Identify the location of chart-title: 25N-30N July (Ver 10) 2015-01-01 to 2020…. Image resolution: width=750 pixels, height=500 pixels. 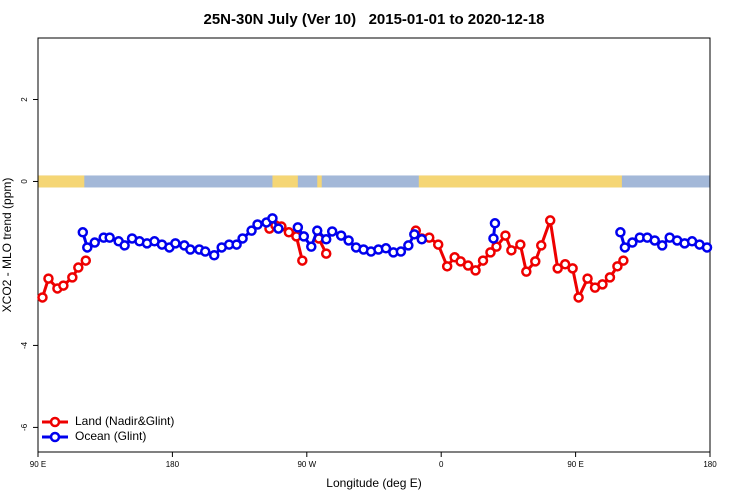
(373, 19).